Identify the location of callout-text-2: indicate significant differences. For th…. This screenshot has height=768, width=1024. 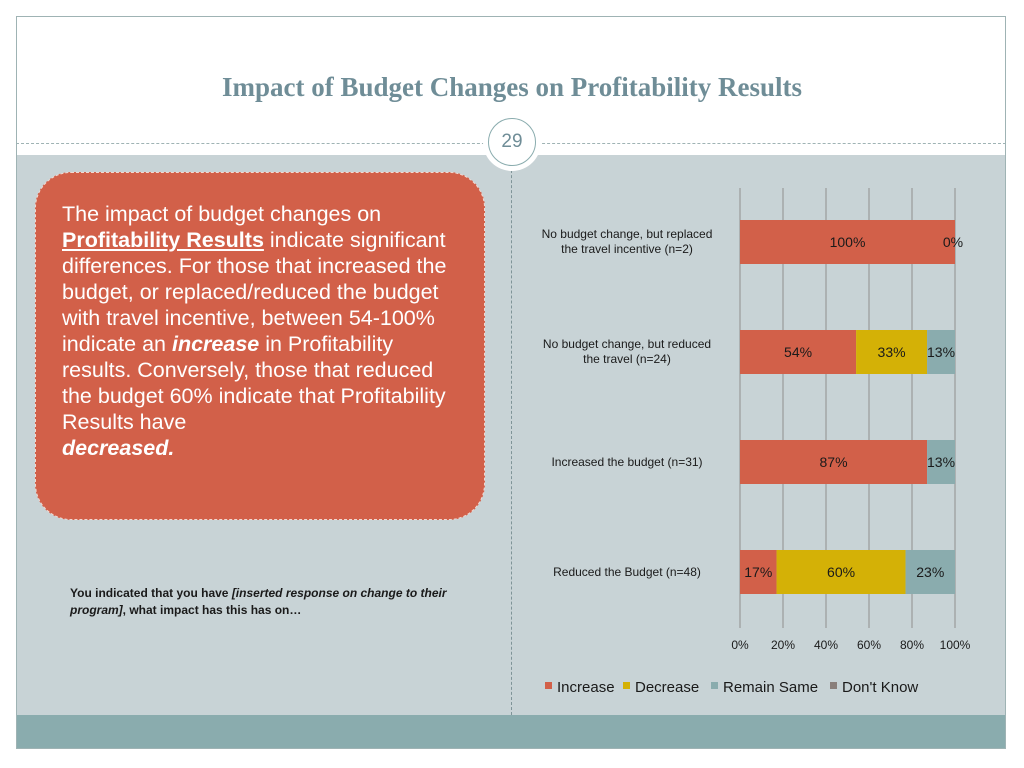
(254, 292).